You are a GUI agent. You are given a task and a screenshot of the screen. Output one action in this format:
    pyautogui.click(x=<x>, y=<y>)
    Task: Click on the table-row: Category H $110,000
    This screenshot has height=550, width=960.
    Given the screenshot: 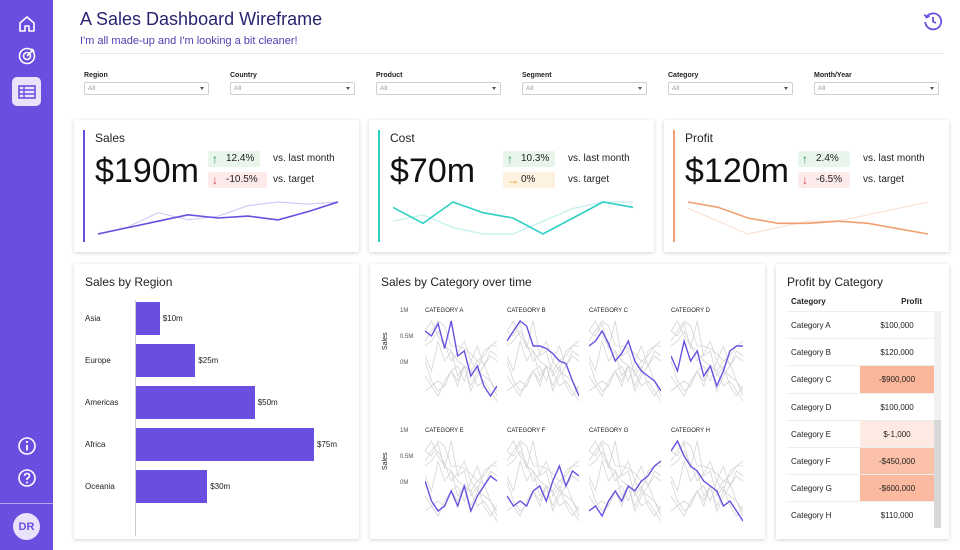 What is the action you would take?
    pyautogui.click(x=864, y=514)
    